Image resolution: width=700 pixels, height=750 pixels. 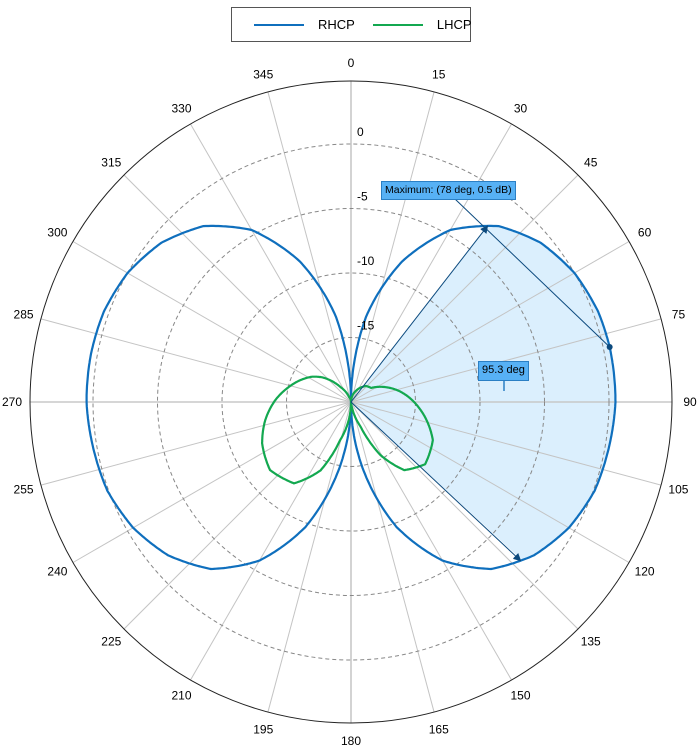 I want to click on angle-tick-label: 165, so click(x=439, y=729).